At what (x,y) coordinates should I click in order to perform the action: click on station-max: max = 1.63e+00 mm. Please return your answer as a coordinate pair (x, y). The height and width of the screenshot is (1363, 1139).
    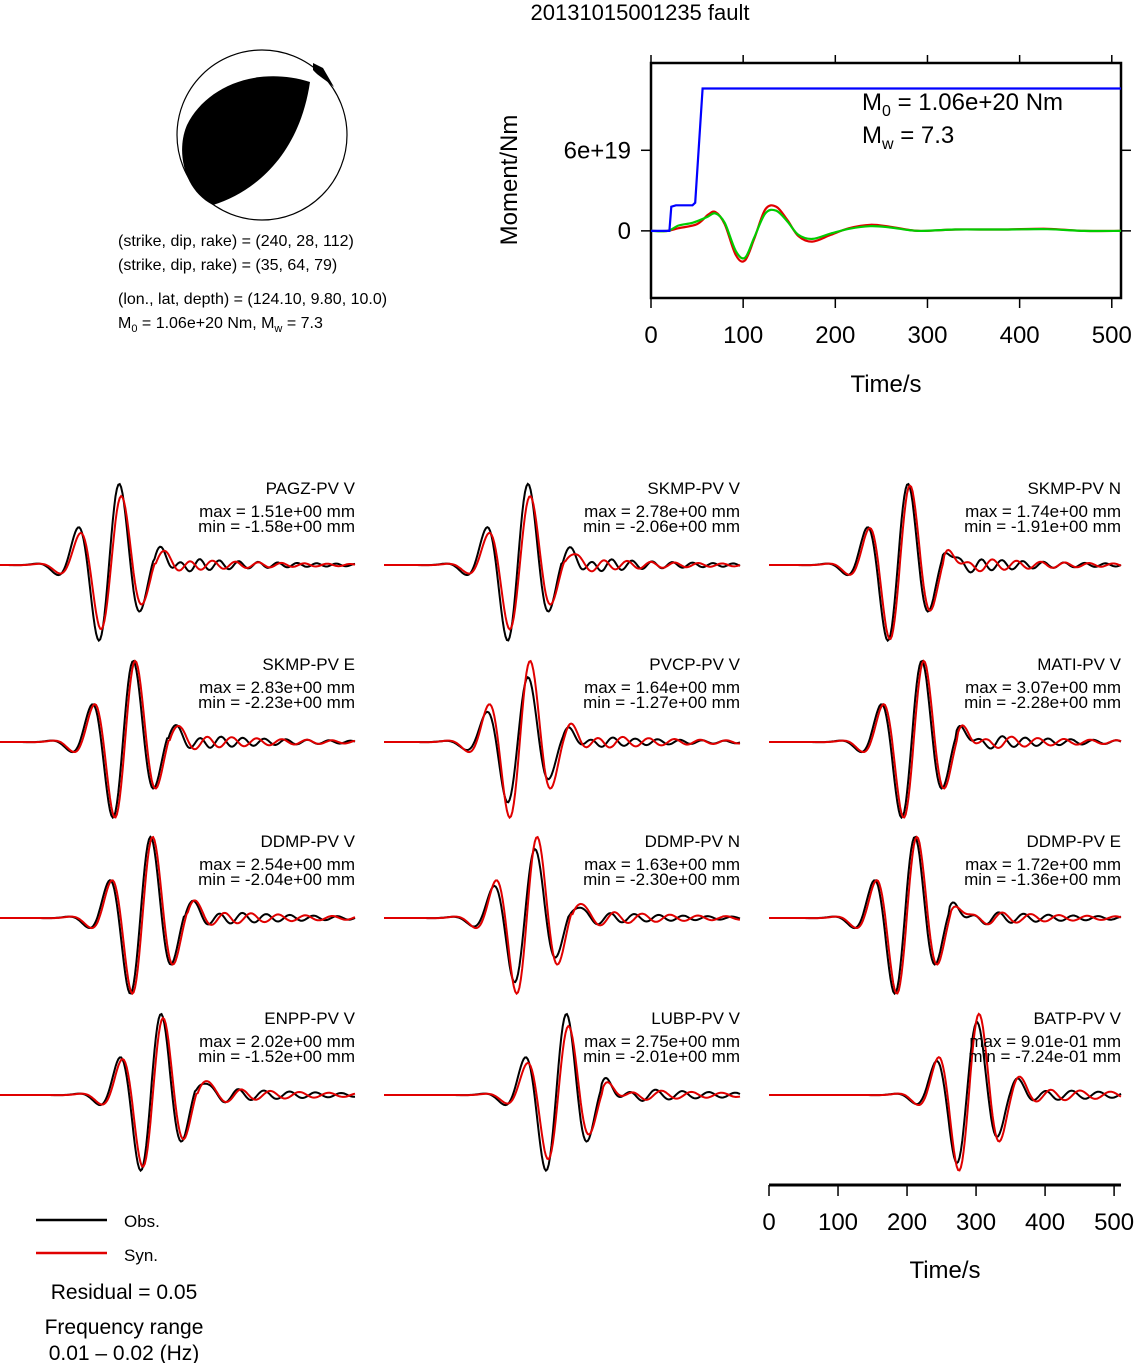
    Looking at the image, I should click on (662, 864).